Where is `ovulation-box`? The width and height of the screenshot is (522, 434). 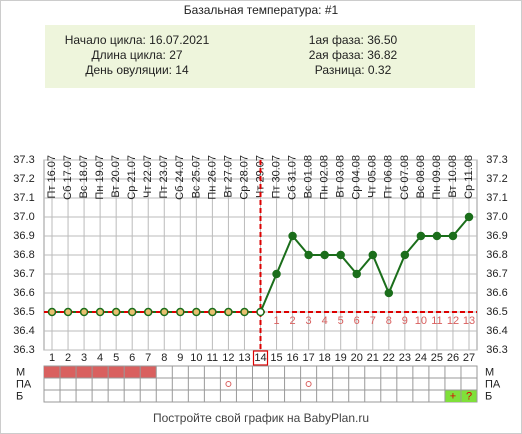 ovulation-box is located at coordinates (260, 358).